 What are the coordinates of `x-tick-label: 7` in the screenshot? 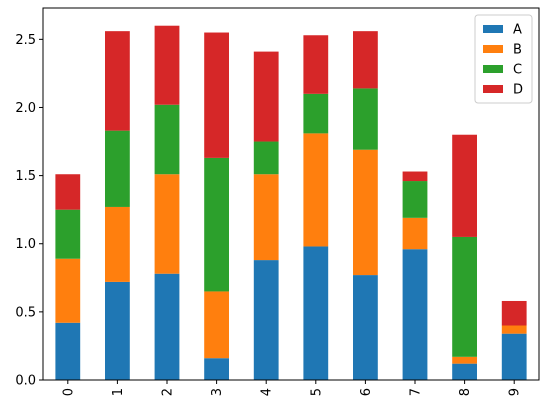 It's located at (416, 392).